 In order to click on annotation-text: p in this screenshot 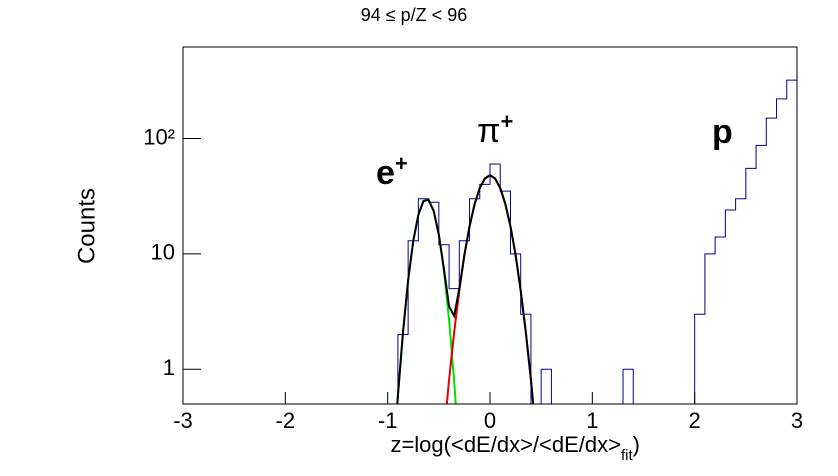, I will do `click(722, 132)`.